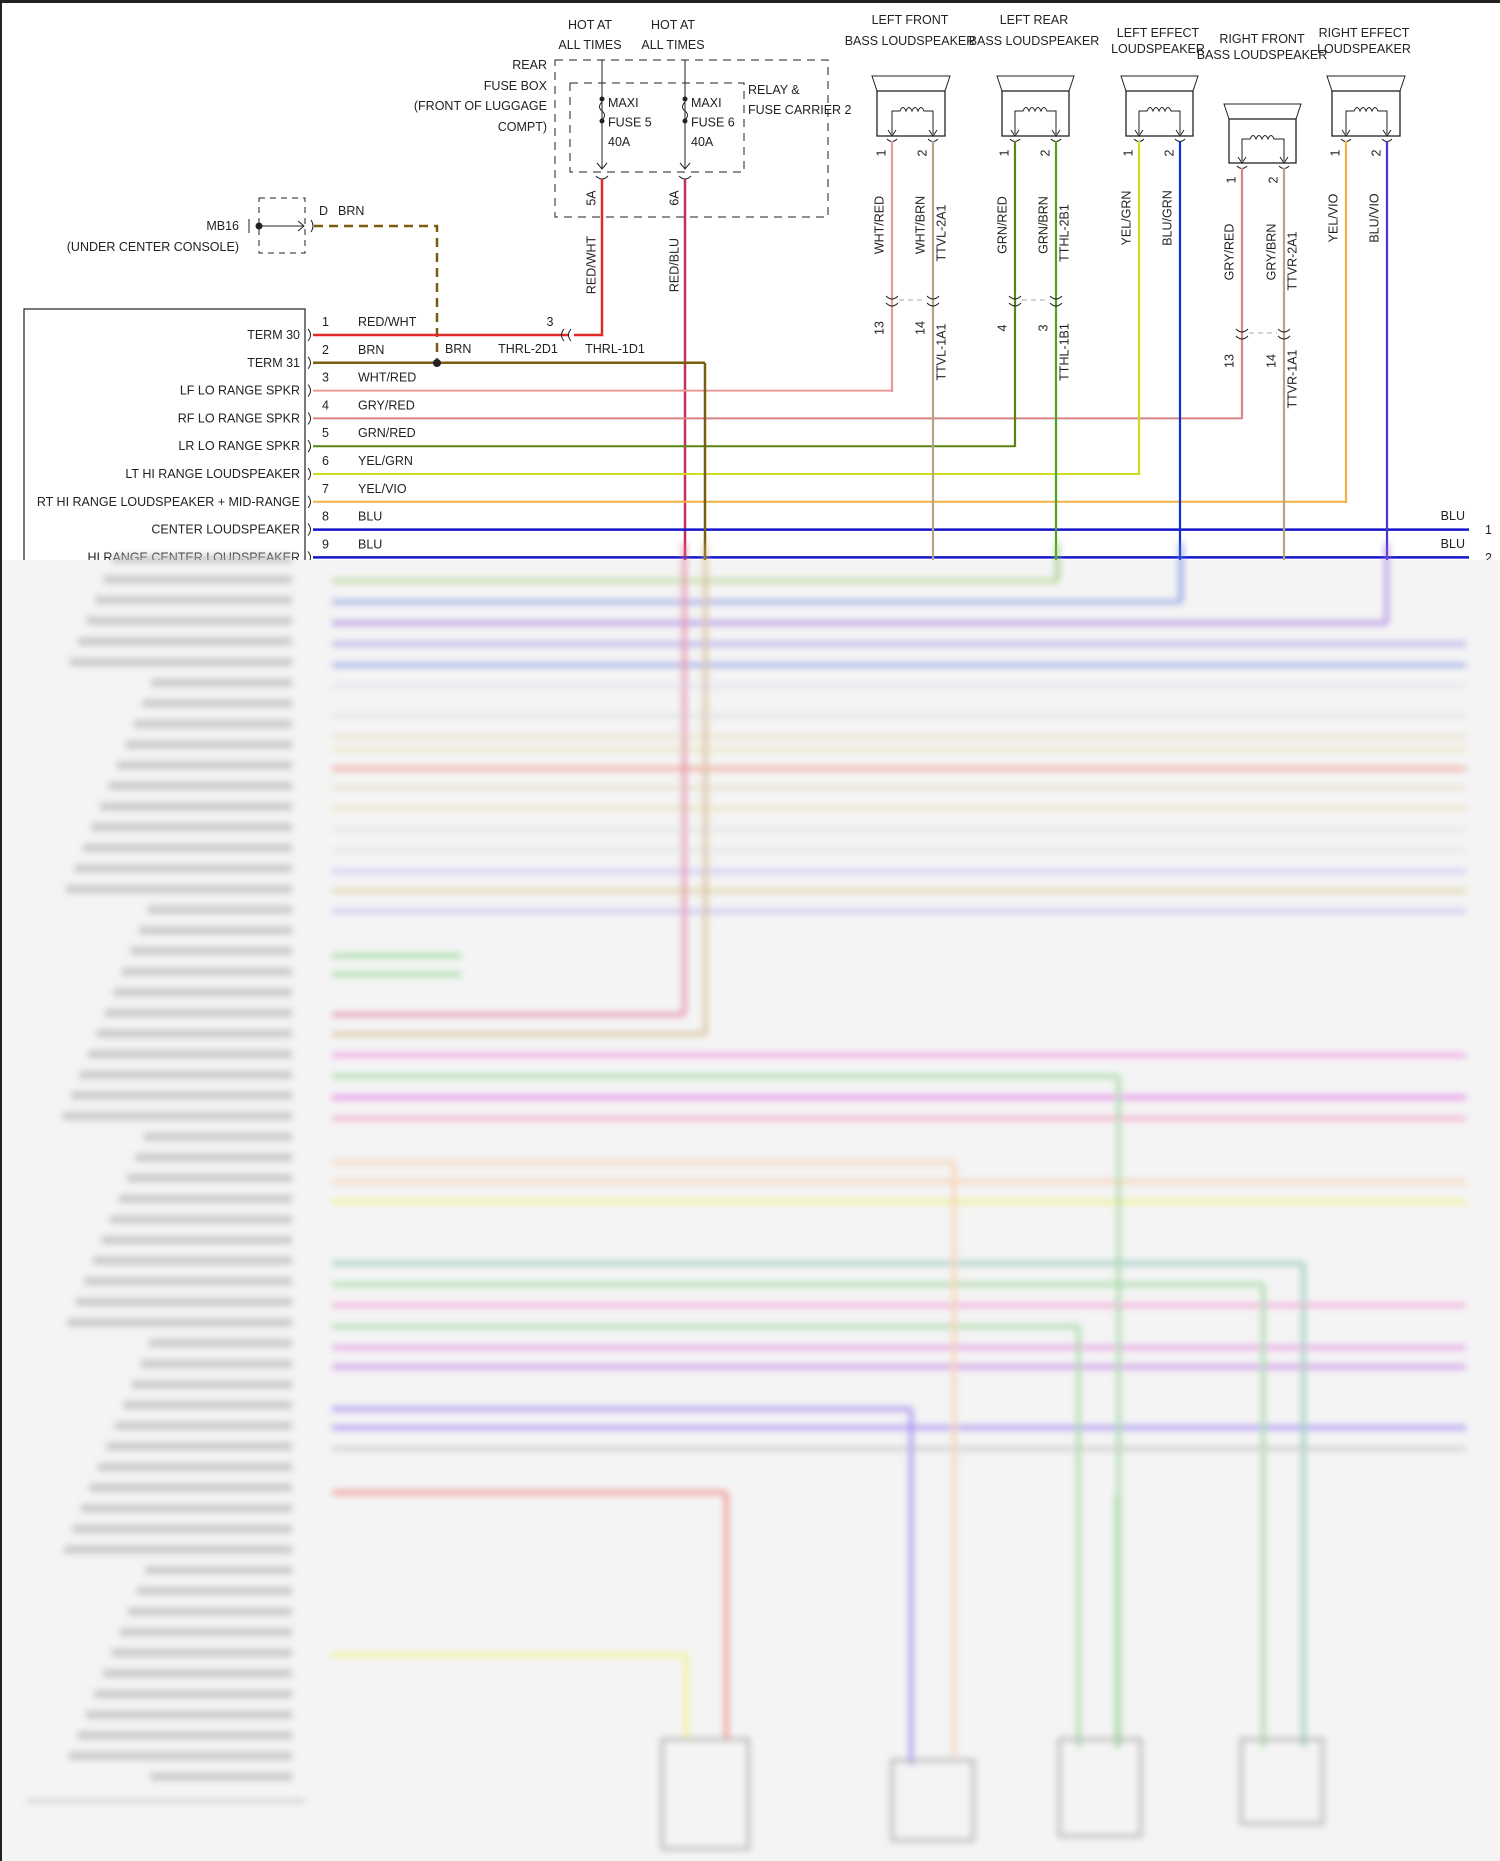 The image size is (1500, 1861). What do you see at coordinates (920, 225) in the screenshot?
I see `speaker-wire-label: WHT/BRN` at bounding box center [920, 225].